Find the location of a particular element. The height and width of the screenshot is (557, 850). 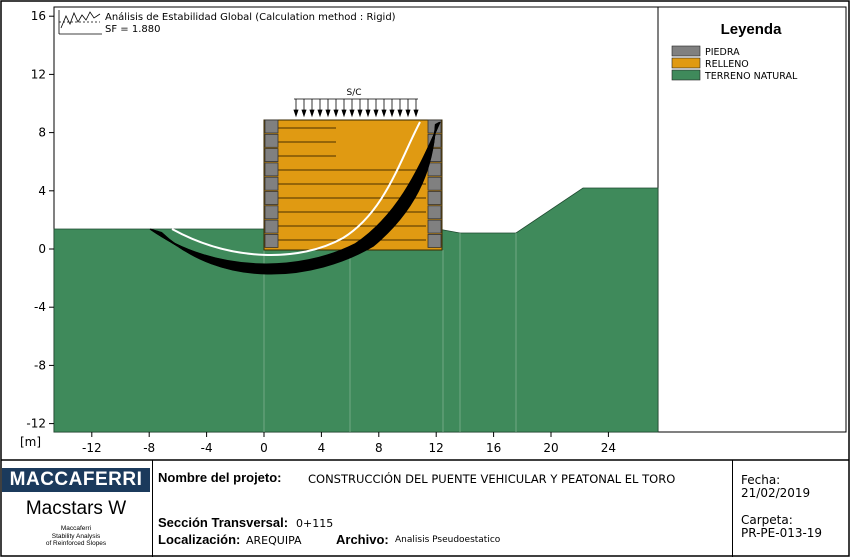

brand-logo: MACCAFERRI is located at coordinates (76, 480).